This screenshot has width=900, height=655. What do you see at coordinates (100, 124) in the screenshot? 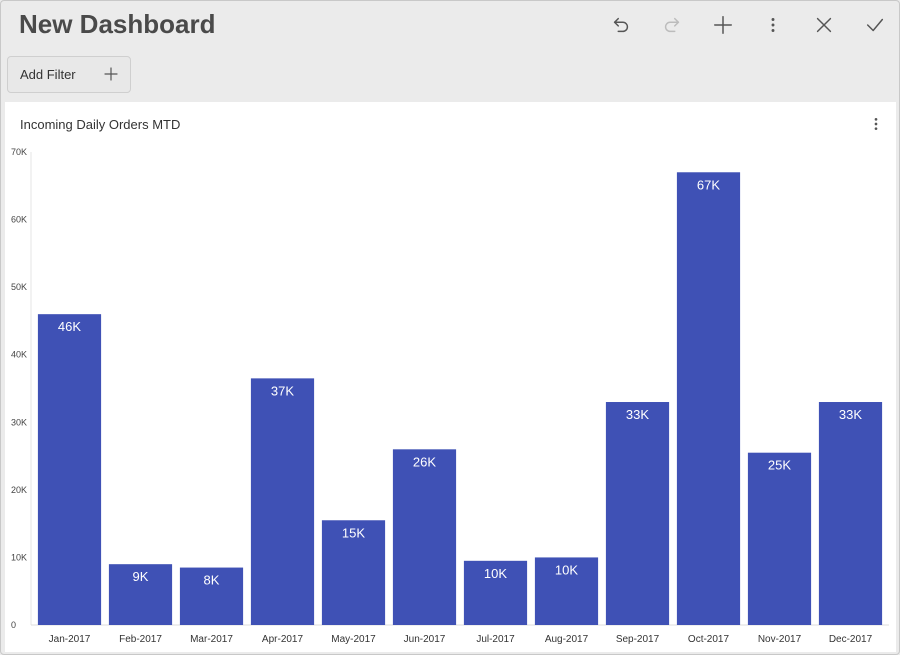
I see `widget-title: Incoming Daily Orders MTD` at bounding box center [100, 124].